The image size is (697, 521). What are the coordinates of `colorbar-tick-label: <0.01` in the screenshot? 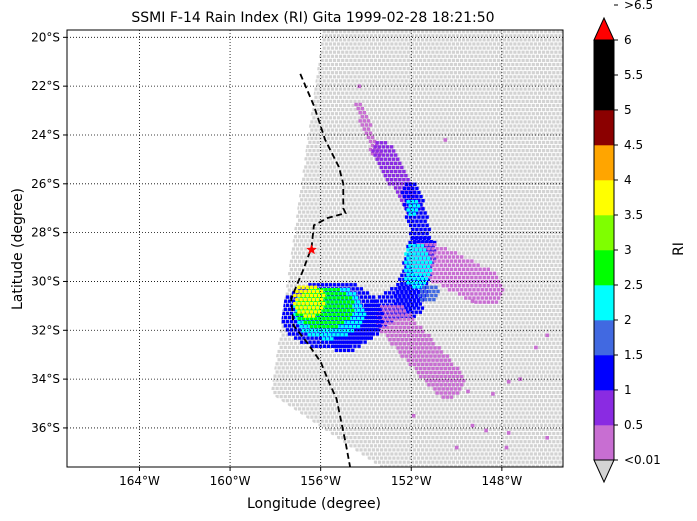 It's located at (642, 460).